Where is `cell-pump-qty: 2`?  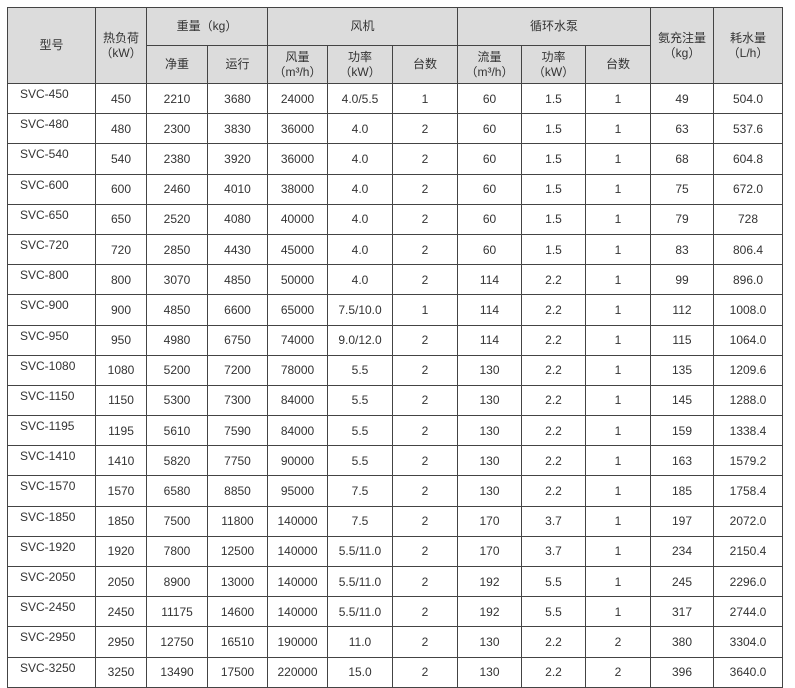 cell-pump-qty: 2 is located at coordinates (618, 672).